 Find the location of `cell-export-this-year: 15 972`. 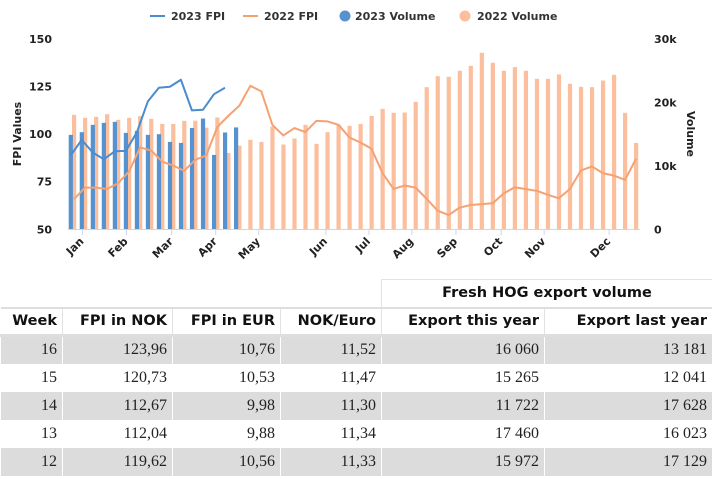

cell-export-this-year: 15 972 is located at coordinates (463, 461).